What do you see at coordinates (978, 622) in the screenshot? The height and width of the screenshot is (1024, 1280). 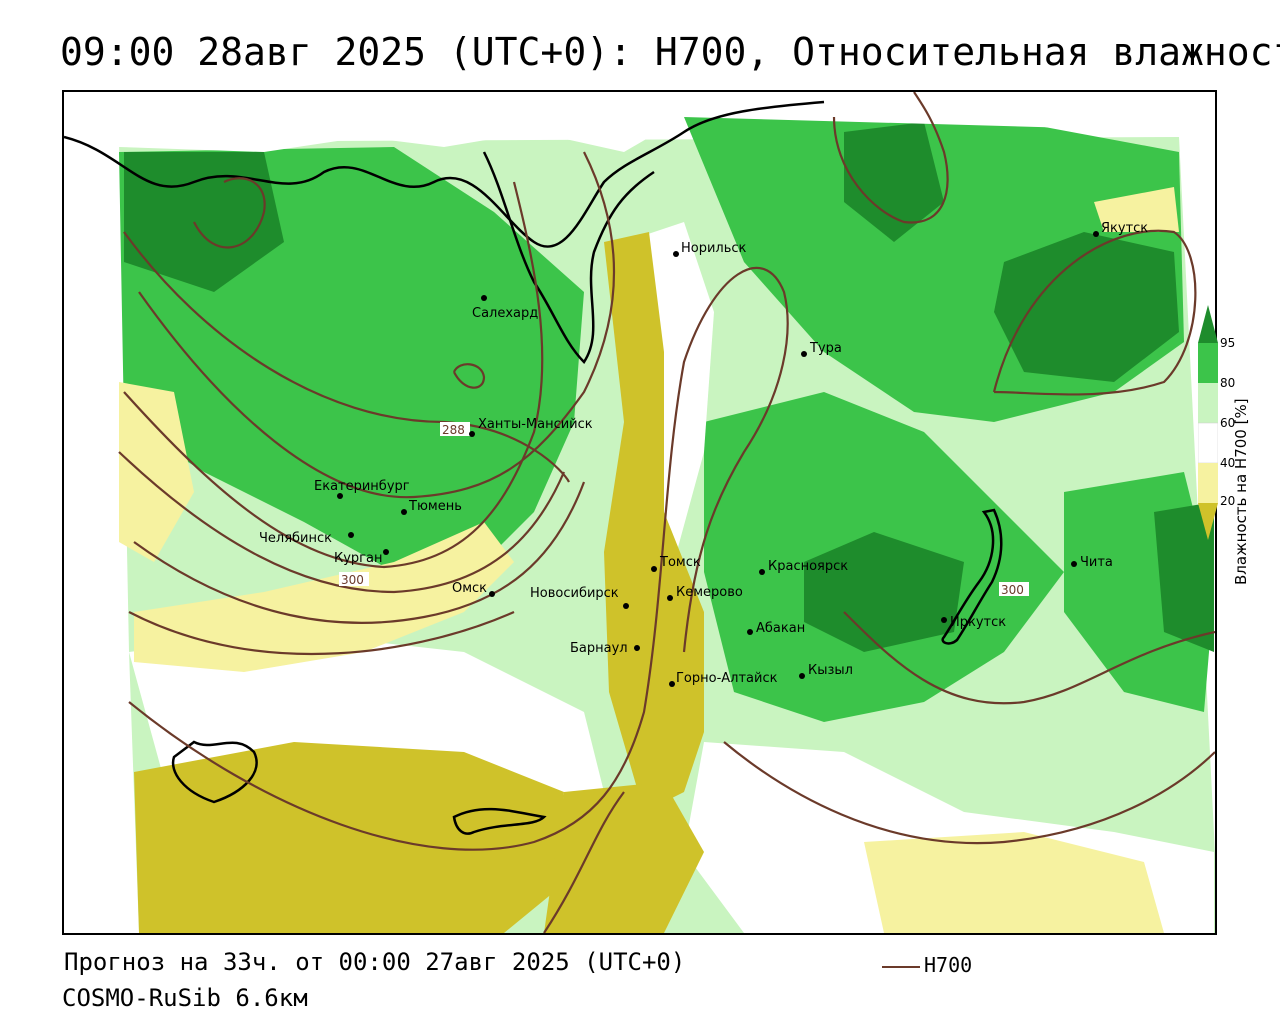 I see `city-label: Иркутск` at bounding box center [978, 622].